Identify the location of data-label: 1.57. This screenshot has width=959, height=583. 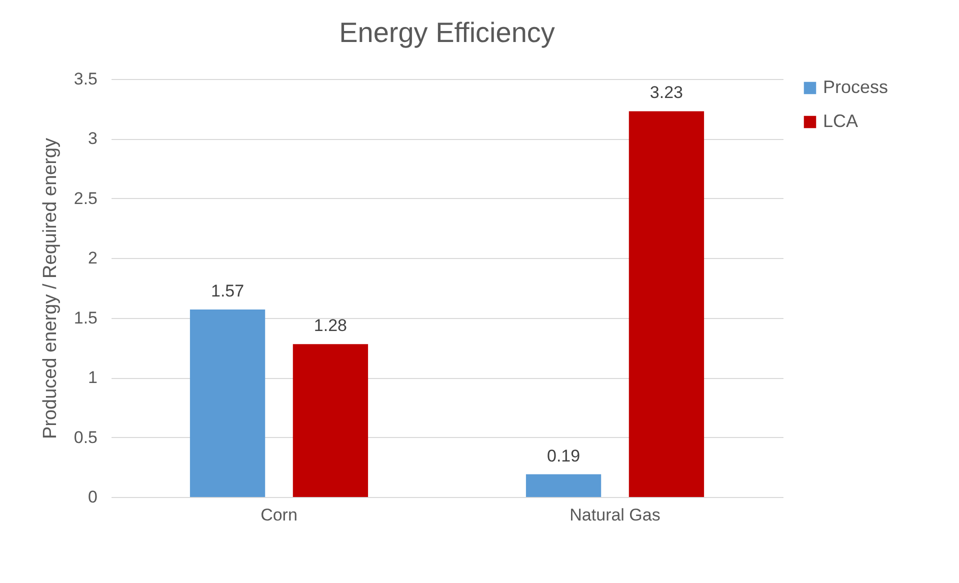
(227, 290).